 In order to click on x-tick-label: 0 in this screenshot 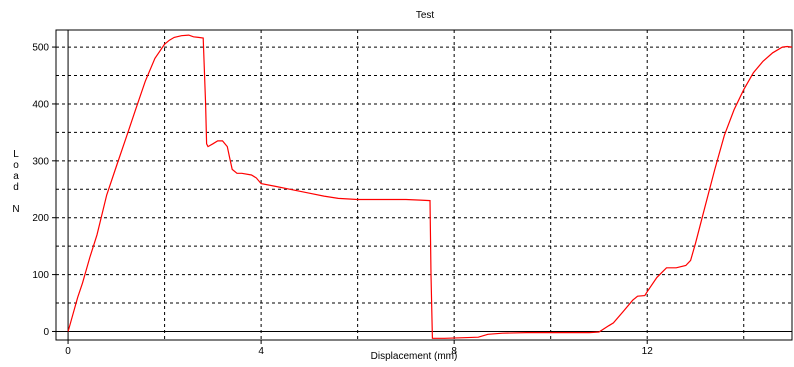, I will do `click(68, 351)`.